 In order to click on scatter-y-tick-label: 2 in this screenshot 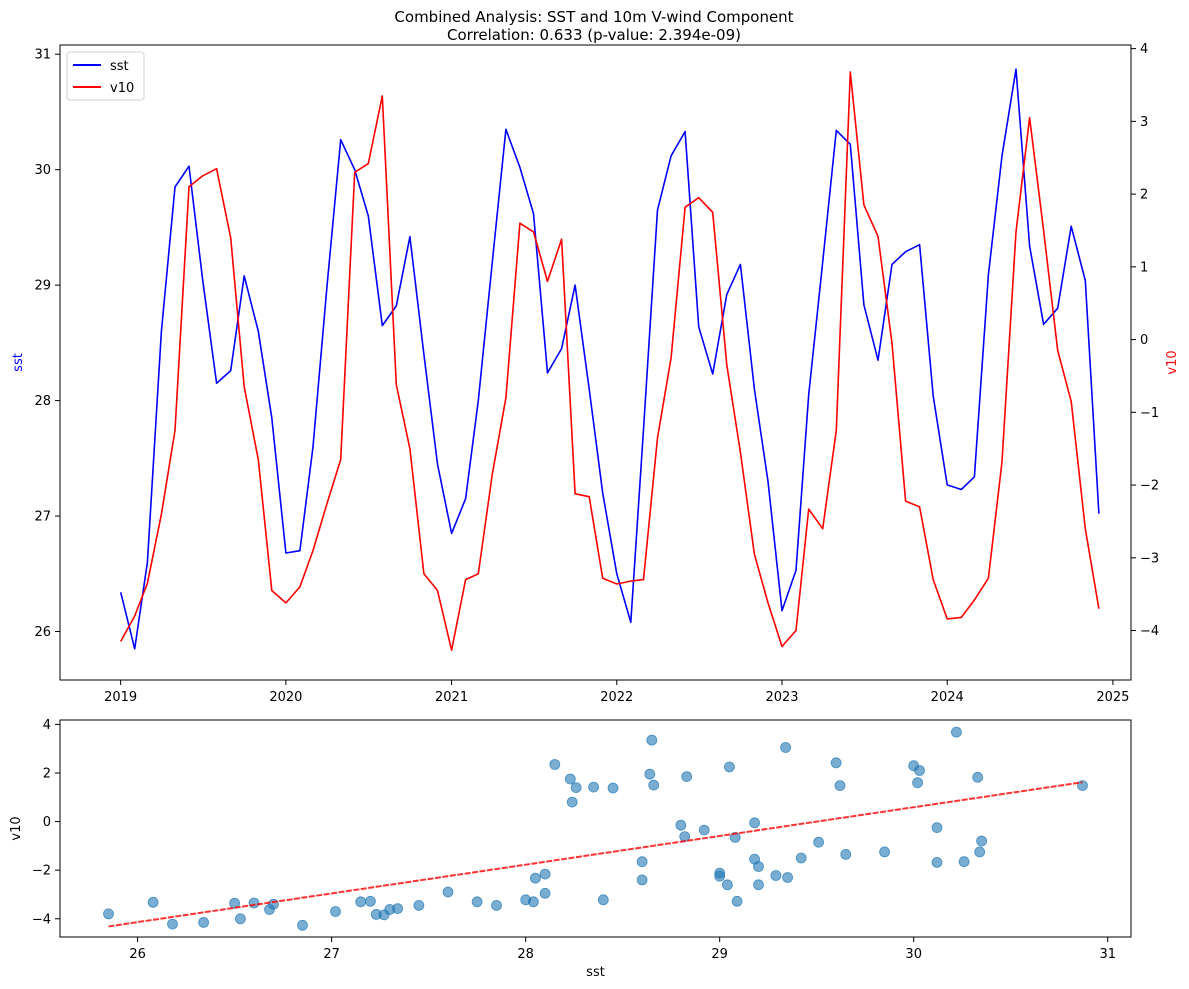, I will do `click(47, 773)`.